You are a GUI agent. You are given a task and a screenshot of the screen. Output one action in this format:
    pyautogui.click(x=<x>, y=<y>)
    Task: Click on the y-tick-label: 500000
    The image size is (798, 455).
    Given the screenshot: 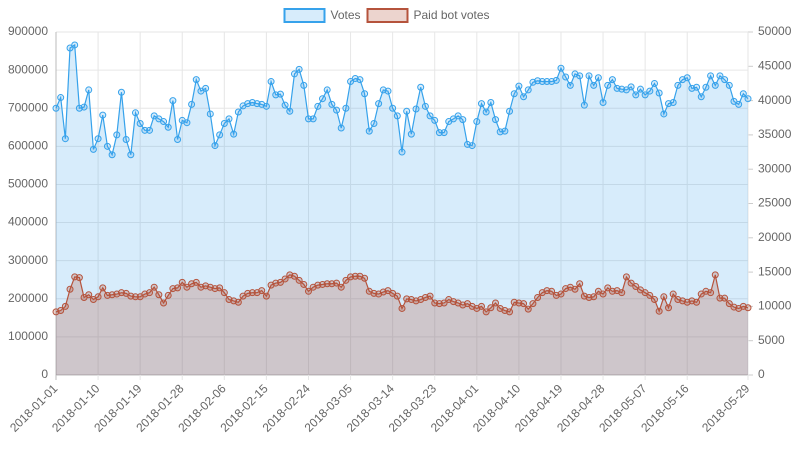 What is the action you would take?
    pyautogui.click(x=28, y=184)
    